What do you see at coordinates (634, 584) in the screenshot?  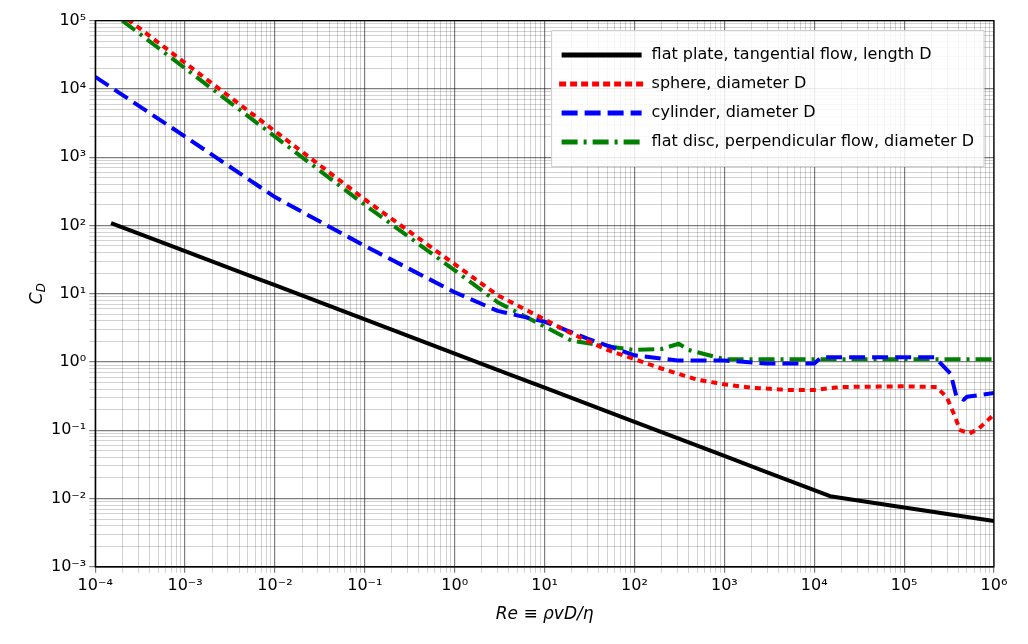 I see `x-tick-label: 10²` at bounding box center [634, 584].